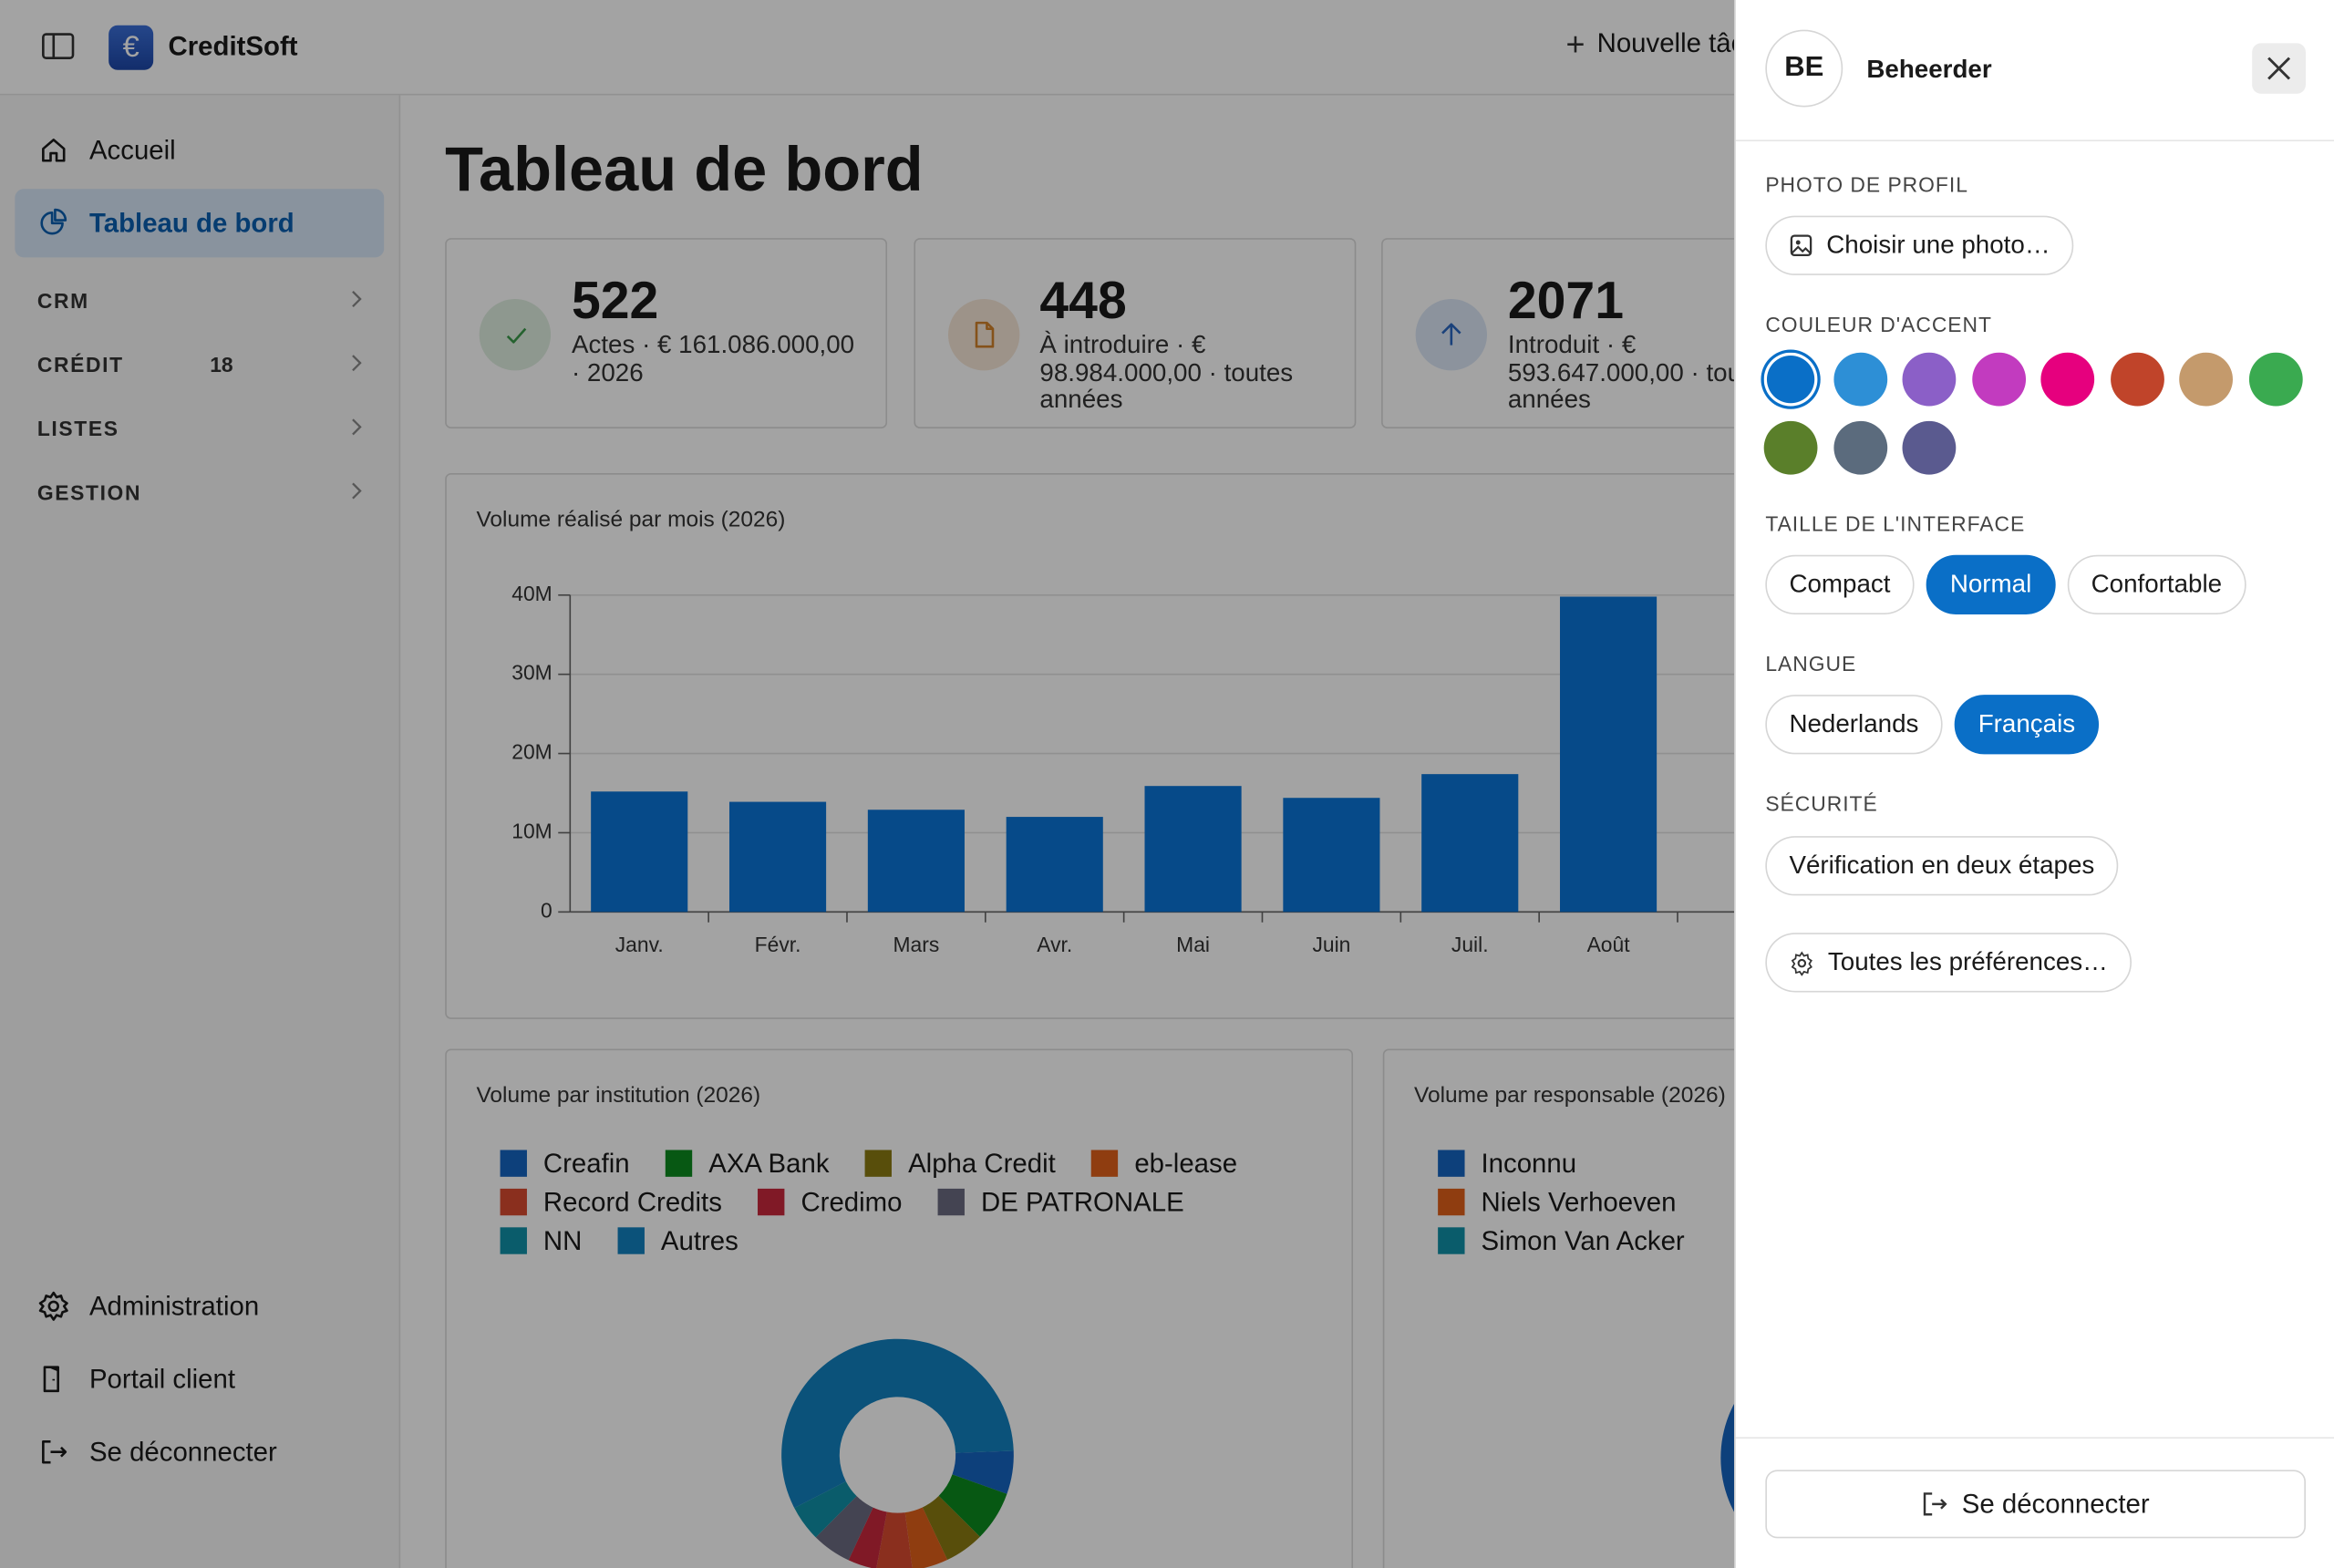  I want to click on chart-title: Volume réalisé par mois (2026), so click(631, 520).